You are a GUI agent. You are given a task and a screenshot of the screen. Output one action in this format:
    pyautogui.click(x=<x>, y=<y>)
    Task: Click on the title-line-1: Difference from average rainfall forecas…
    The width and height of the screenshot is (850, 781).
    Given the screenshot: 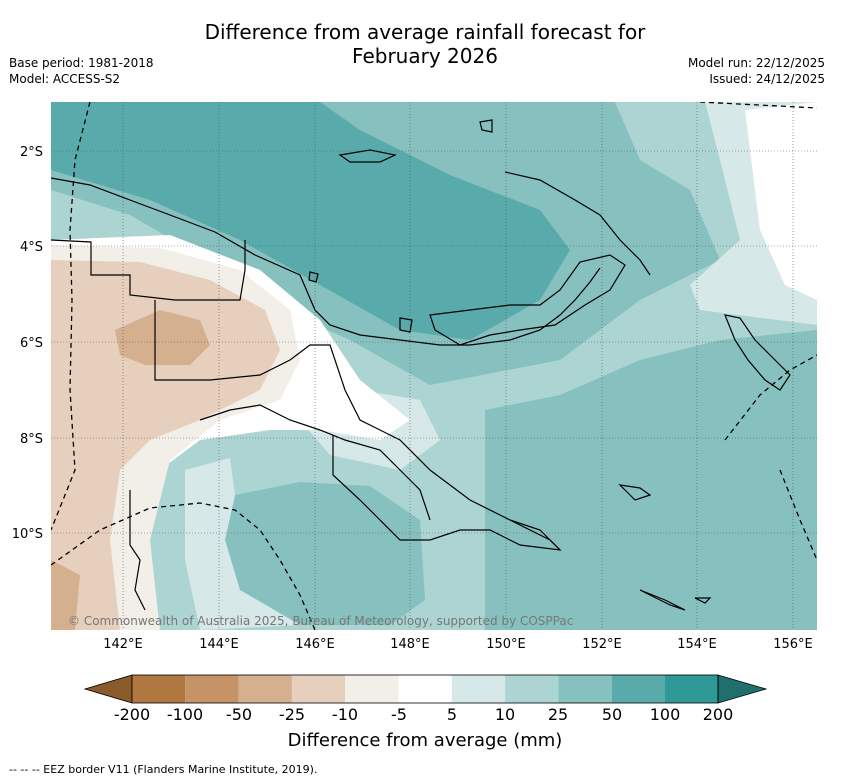 What is the action you would take?
    pyautogui.click(x=425, y=32)
    